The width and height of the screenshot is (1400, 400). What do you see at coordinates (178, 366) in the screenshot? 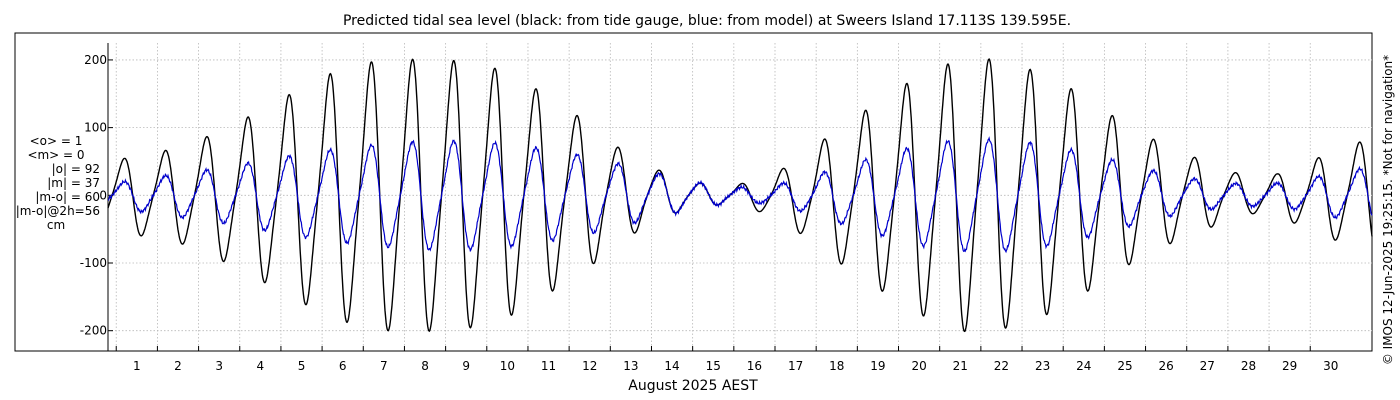
I see `x-tick-label: 2` at bounding box center [178, 366].